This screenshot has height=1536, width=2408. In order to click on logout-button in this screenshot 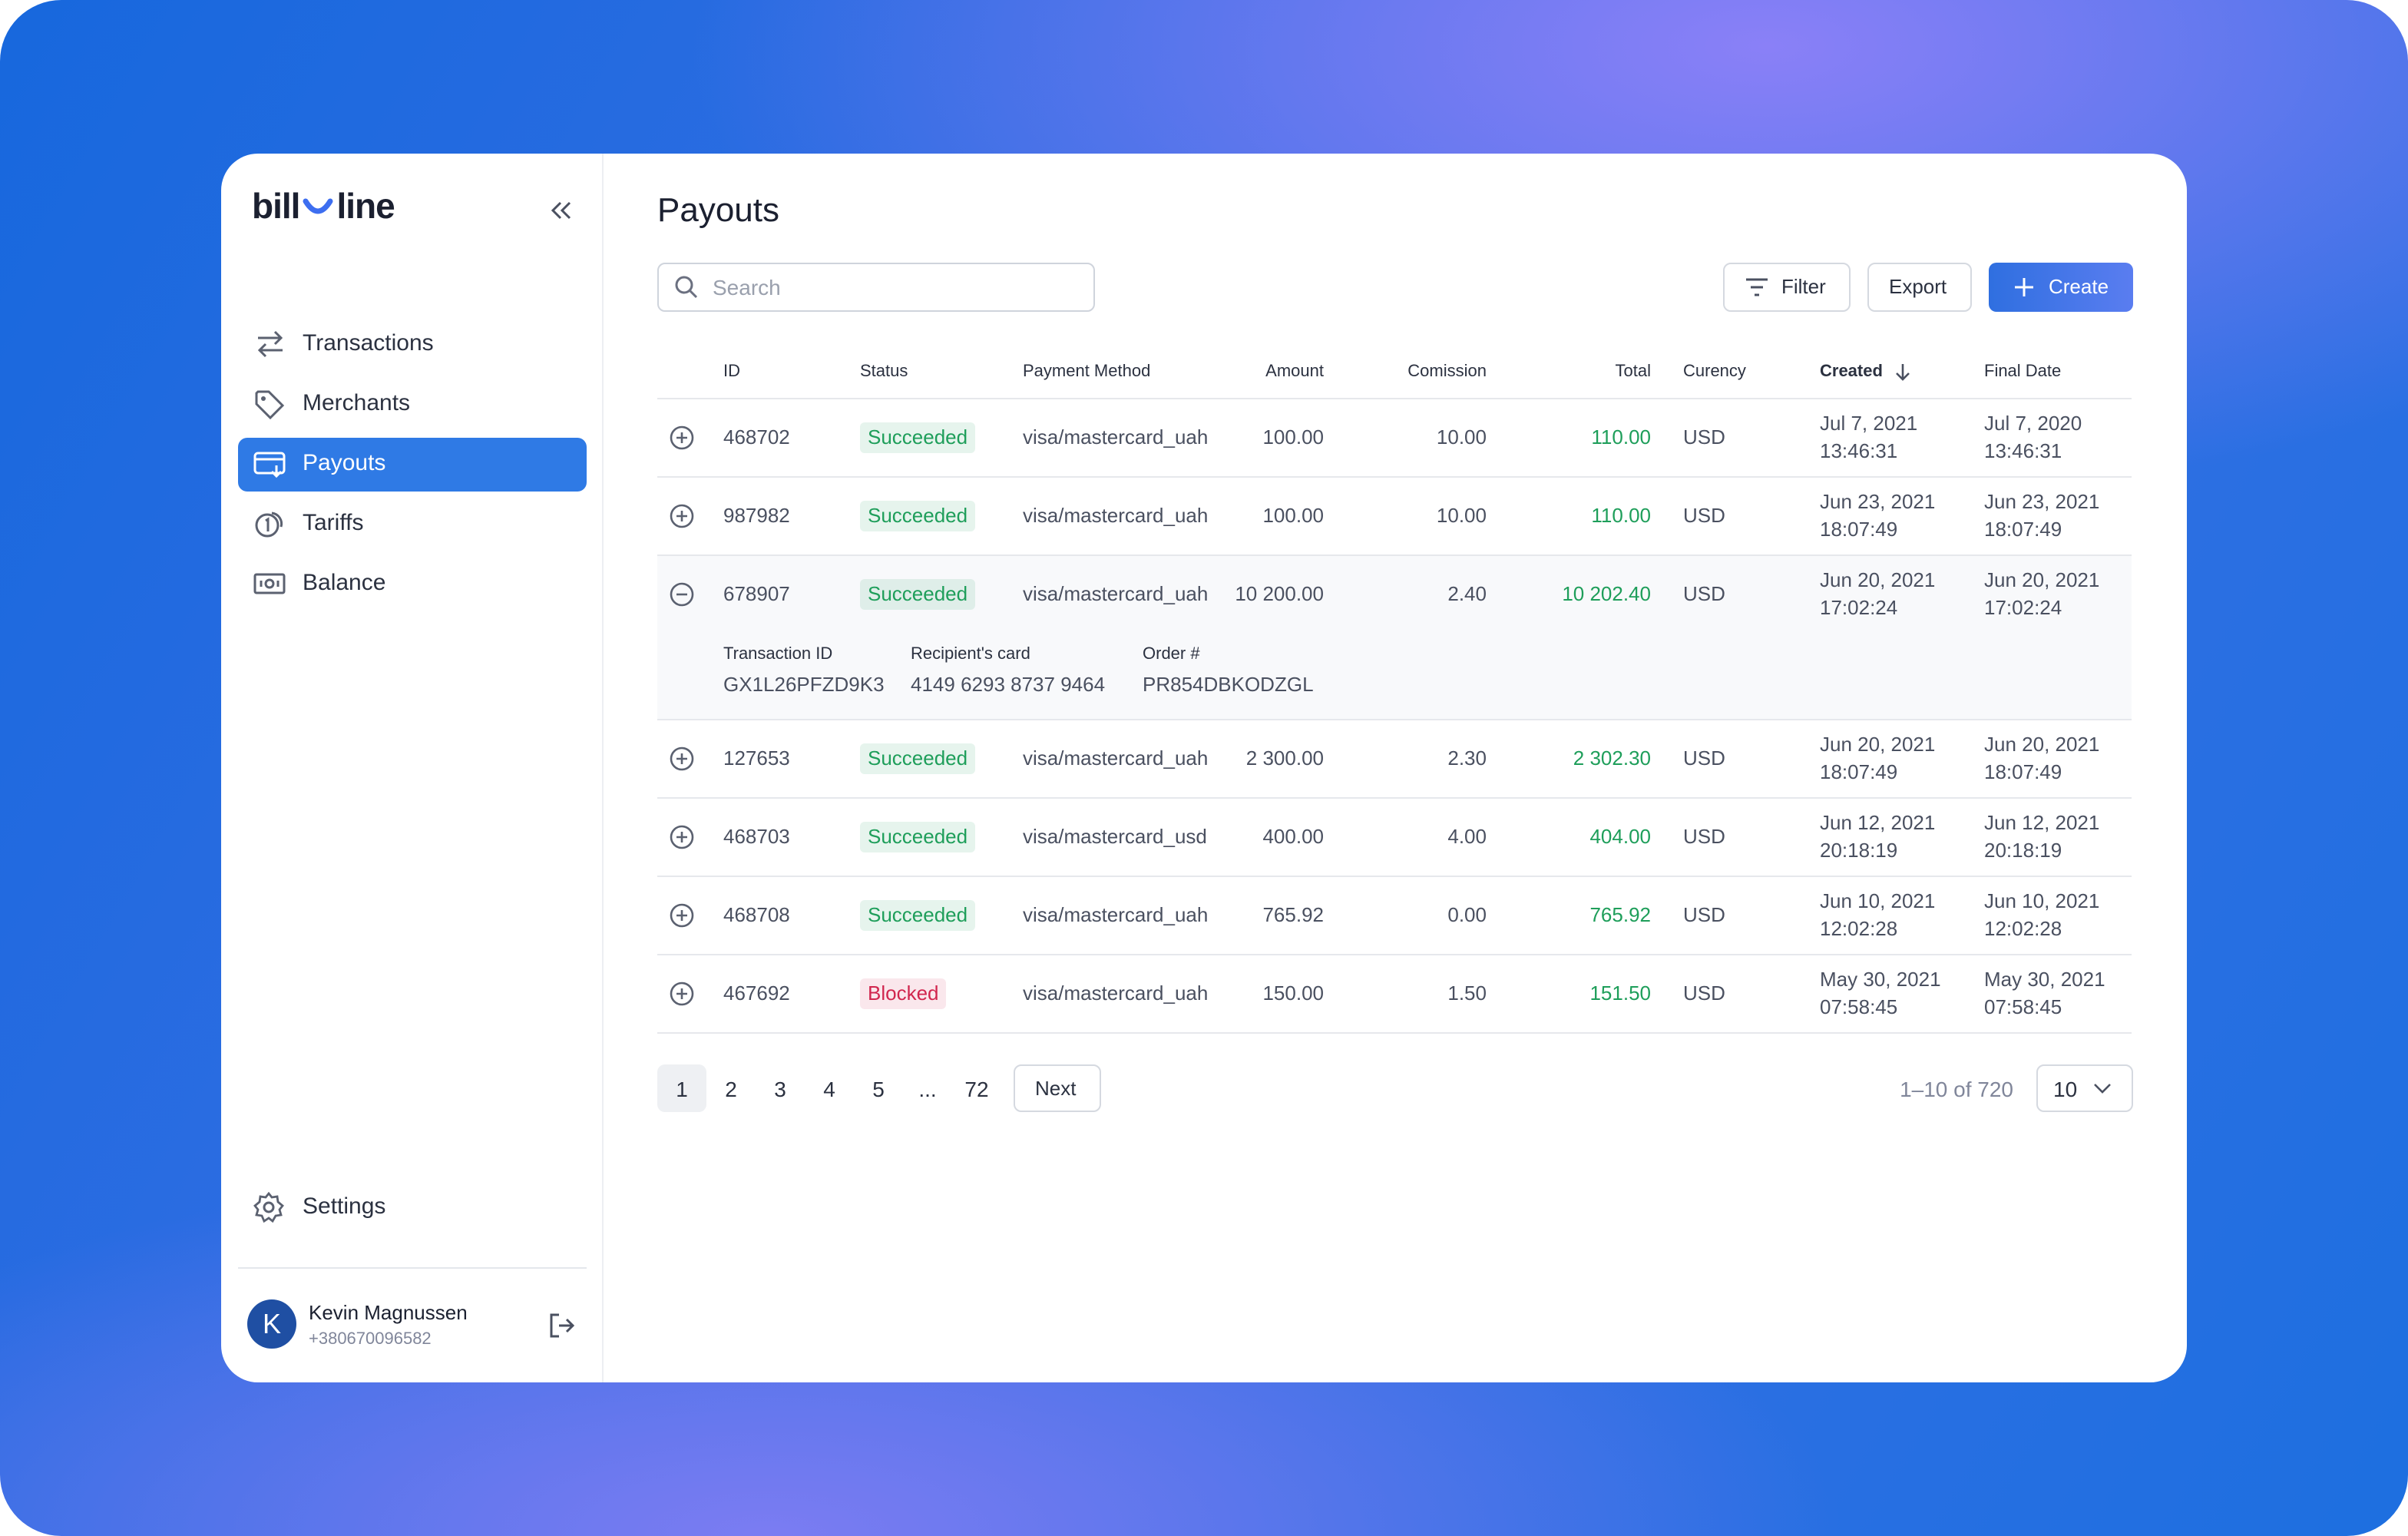, I will do `click(562, 1325)`.